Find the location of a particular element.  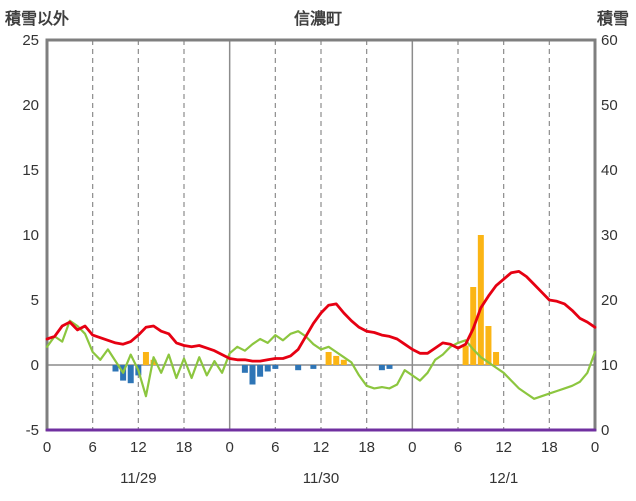

date-label: 11/29 is located at coordinates (138, 478).